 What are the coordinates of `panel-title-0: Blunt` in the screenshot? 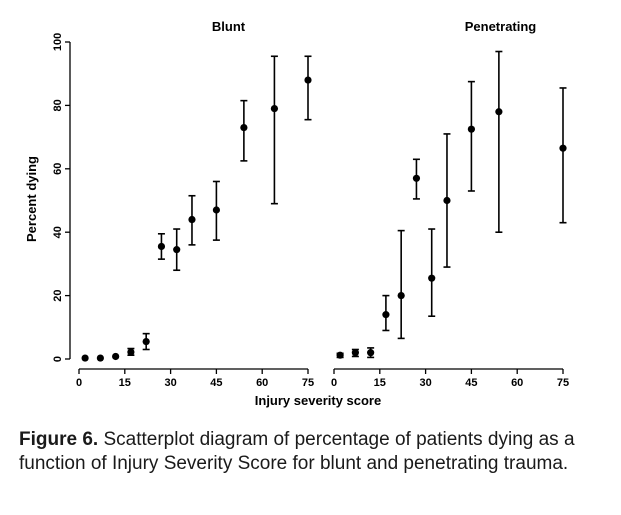 It's located at (229, 26).